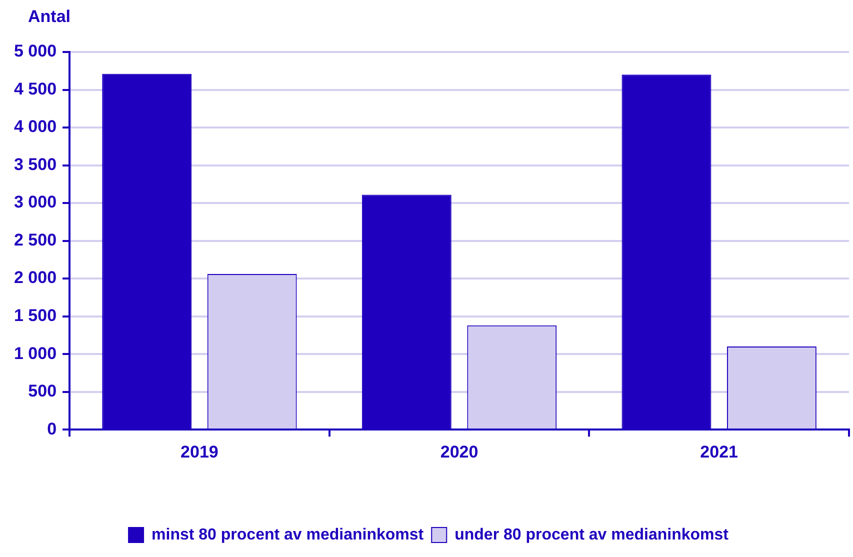 Image resolution: width=853 pixels, height=557 pixels. Describe the element at coordinates (199, 452) in the screenshot. I see `x-tick-label: 2019` at that location.